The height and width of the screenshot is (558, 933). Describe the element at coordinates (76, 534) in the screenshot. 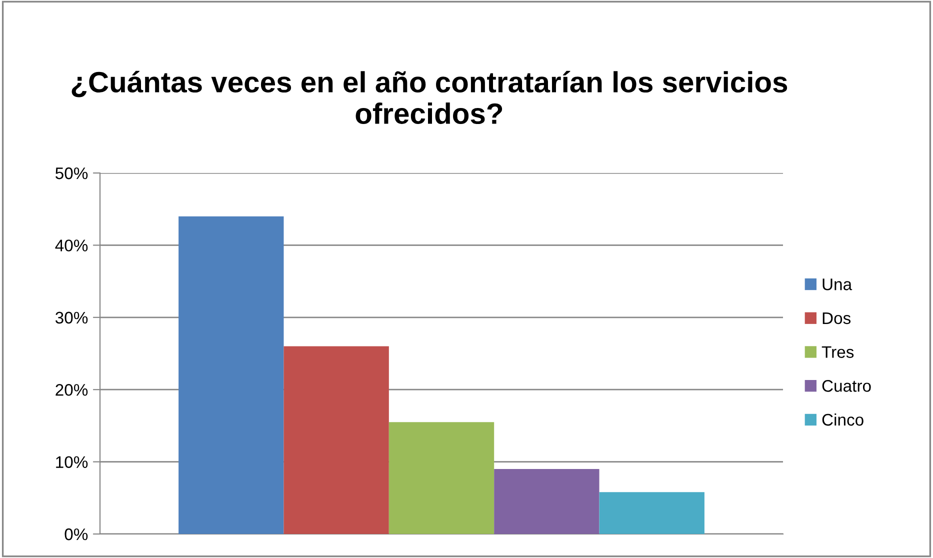

I see `y-tick-label: 0%` at that location.